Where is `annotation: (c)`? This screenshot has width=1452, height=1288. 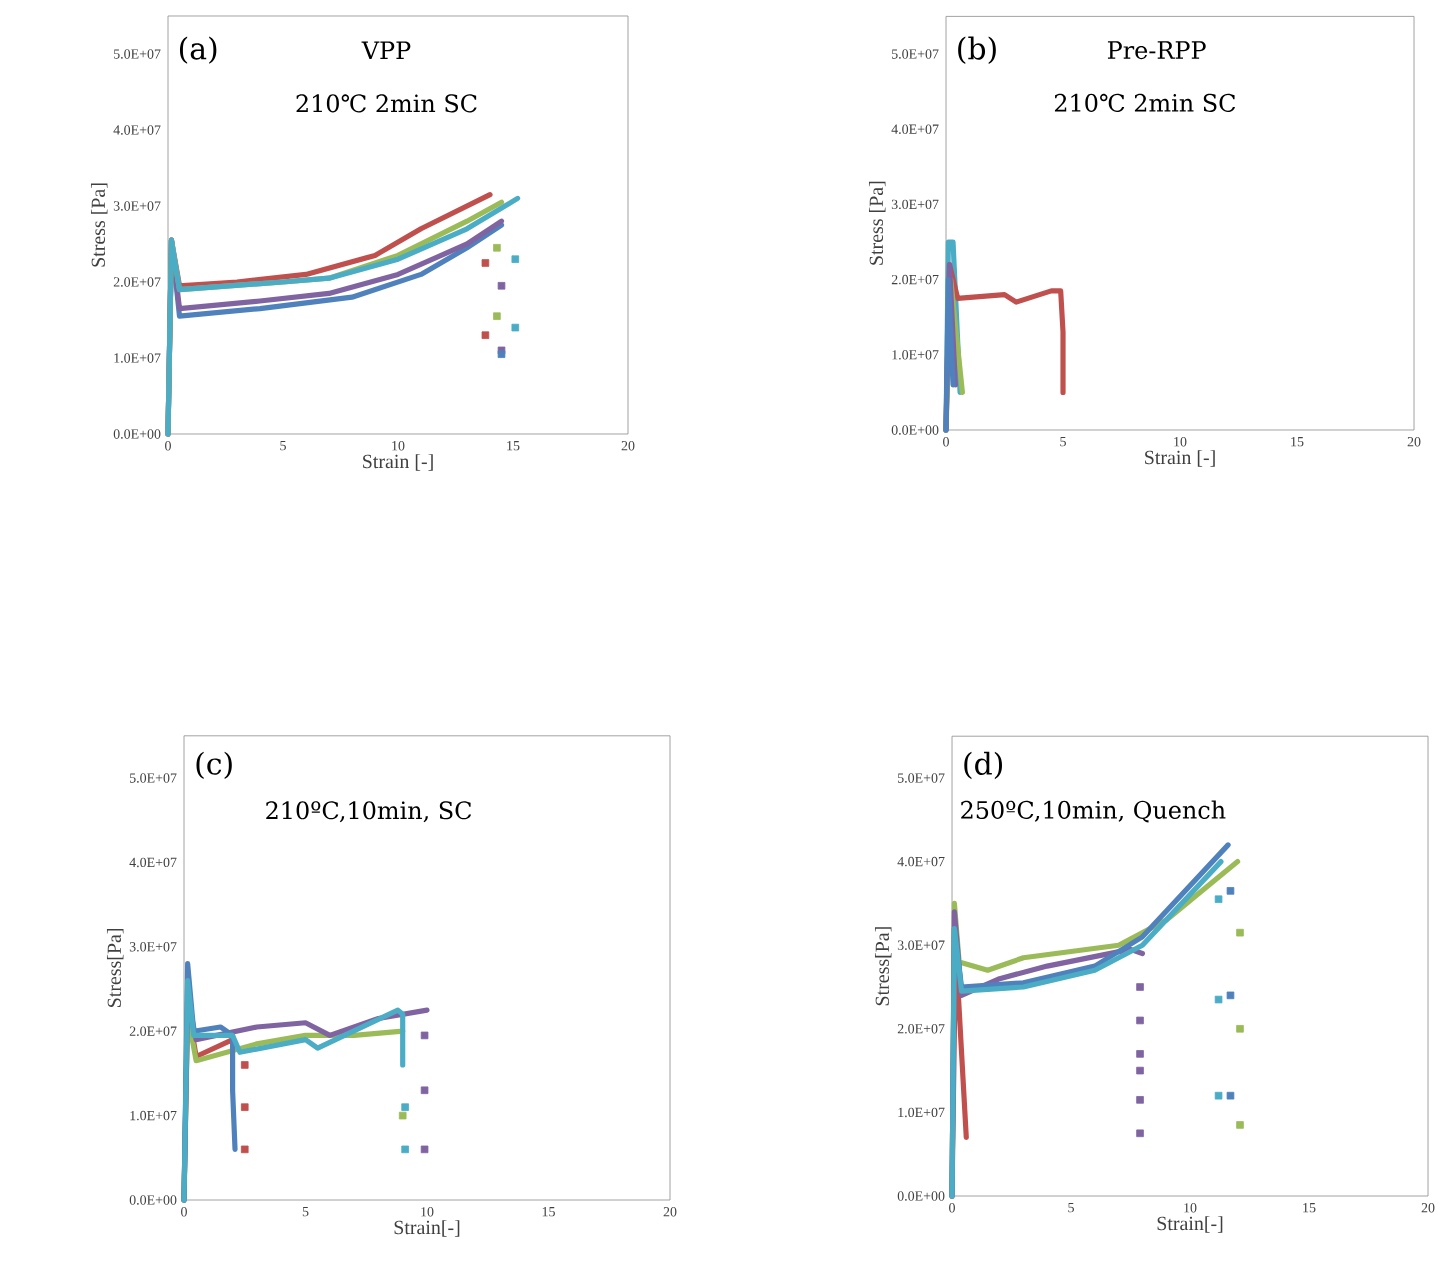 annotation: (c) is located at coordinates (214, 765).